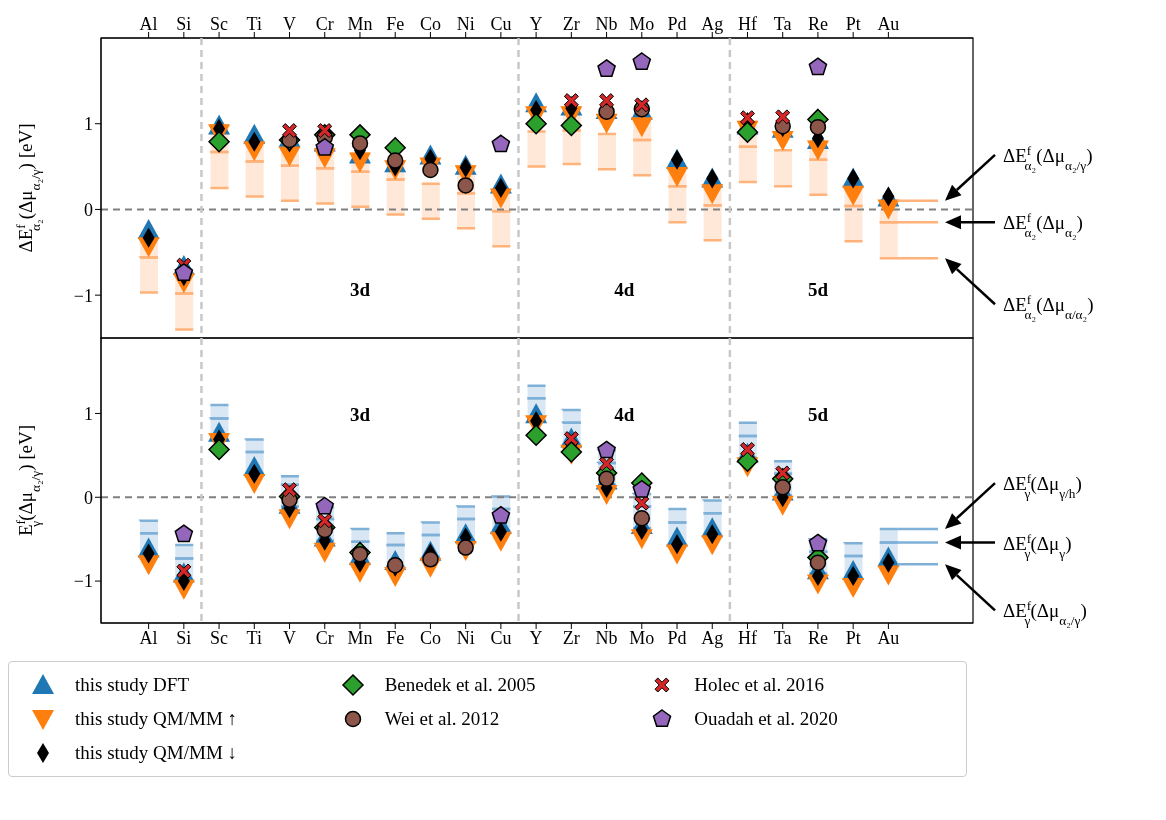 This screenshot has width=1166, height=820. I want to click on legend-label: this study QM/MM ↓, so click(156, 753).